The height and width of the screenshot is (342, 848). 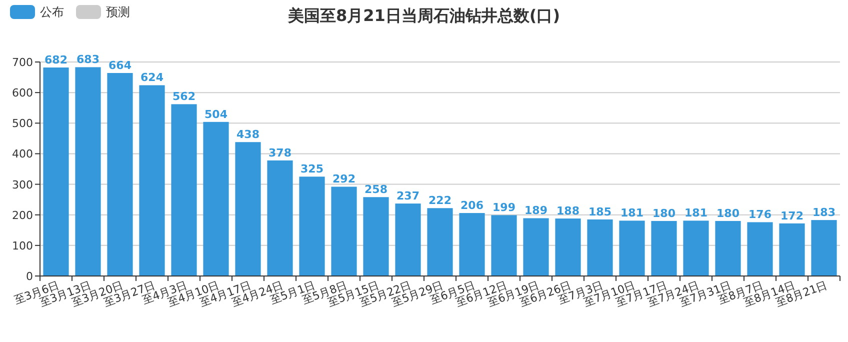 What do you see at coordinates (423, 15) in the screenshot?
I see `chart-title: 美国至8月21日当周石油钻井总数(口)` at bounding box center [423, 15].